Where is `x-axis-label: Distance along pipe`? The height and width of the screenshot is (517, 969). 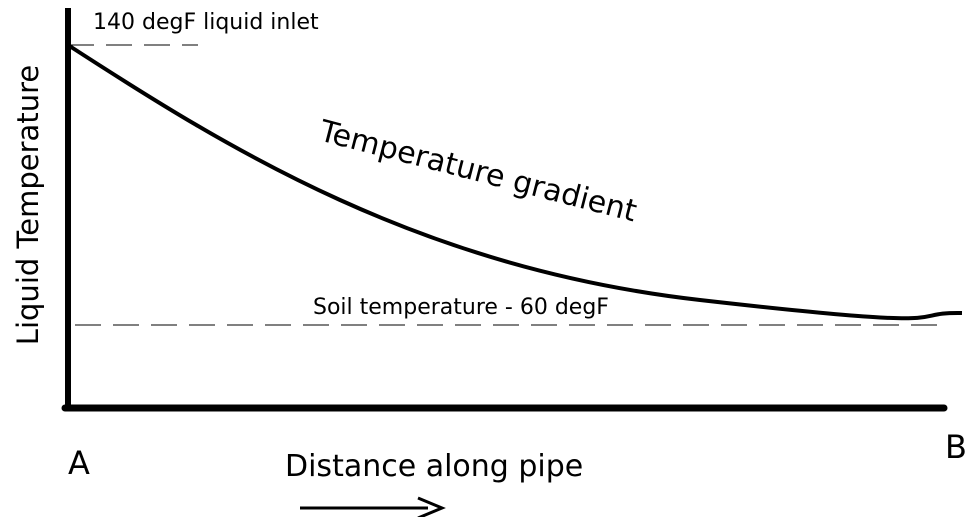
x-axis-label: Distance along pipe is located at coordinates (434, 466).